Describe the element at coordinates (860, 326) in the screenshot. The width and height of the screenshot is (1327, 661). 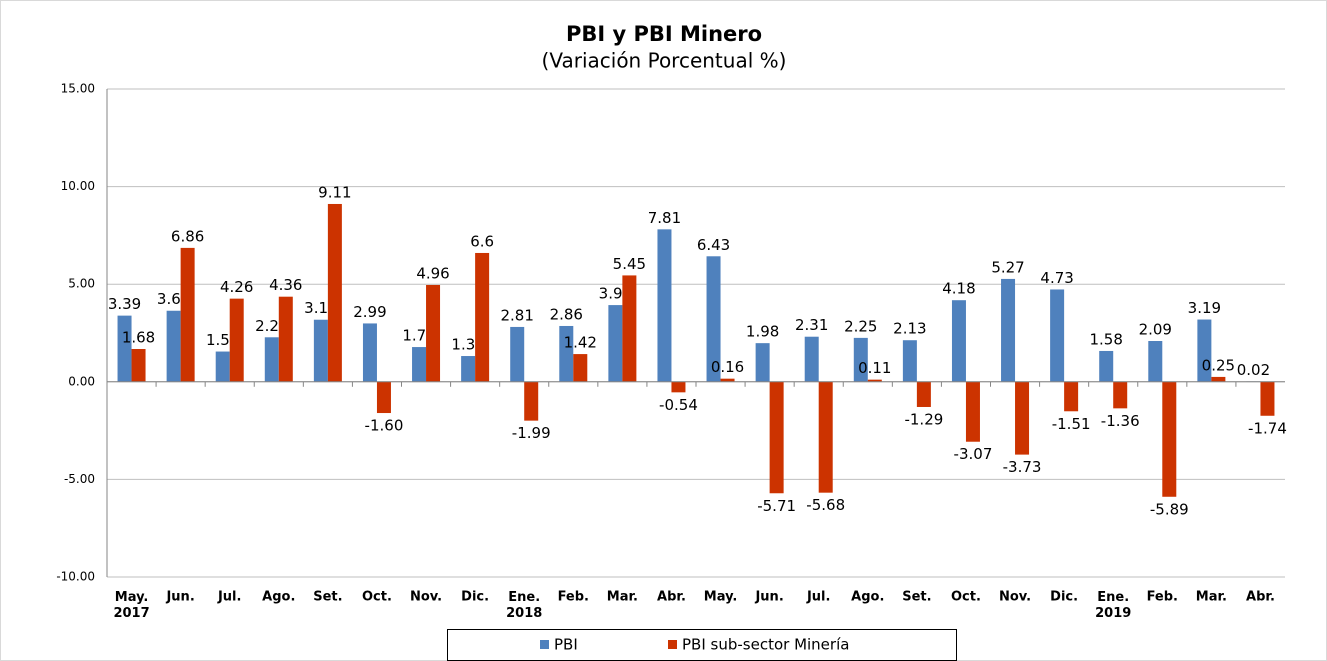
I see `value-label: 2.25` at that location.